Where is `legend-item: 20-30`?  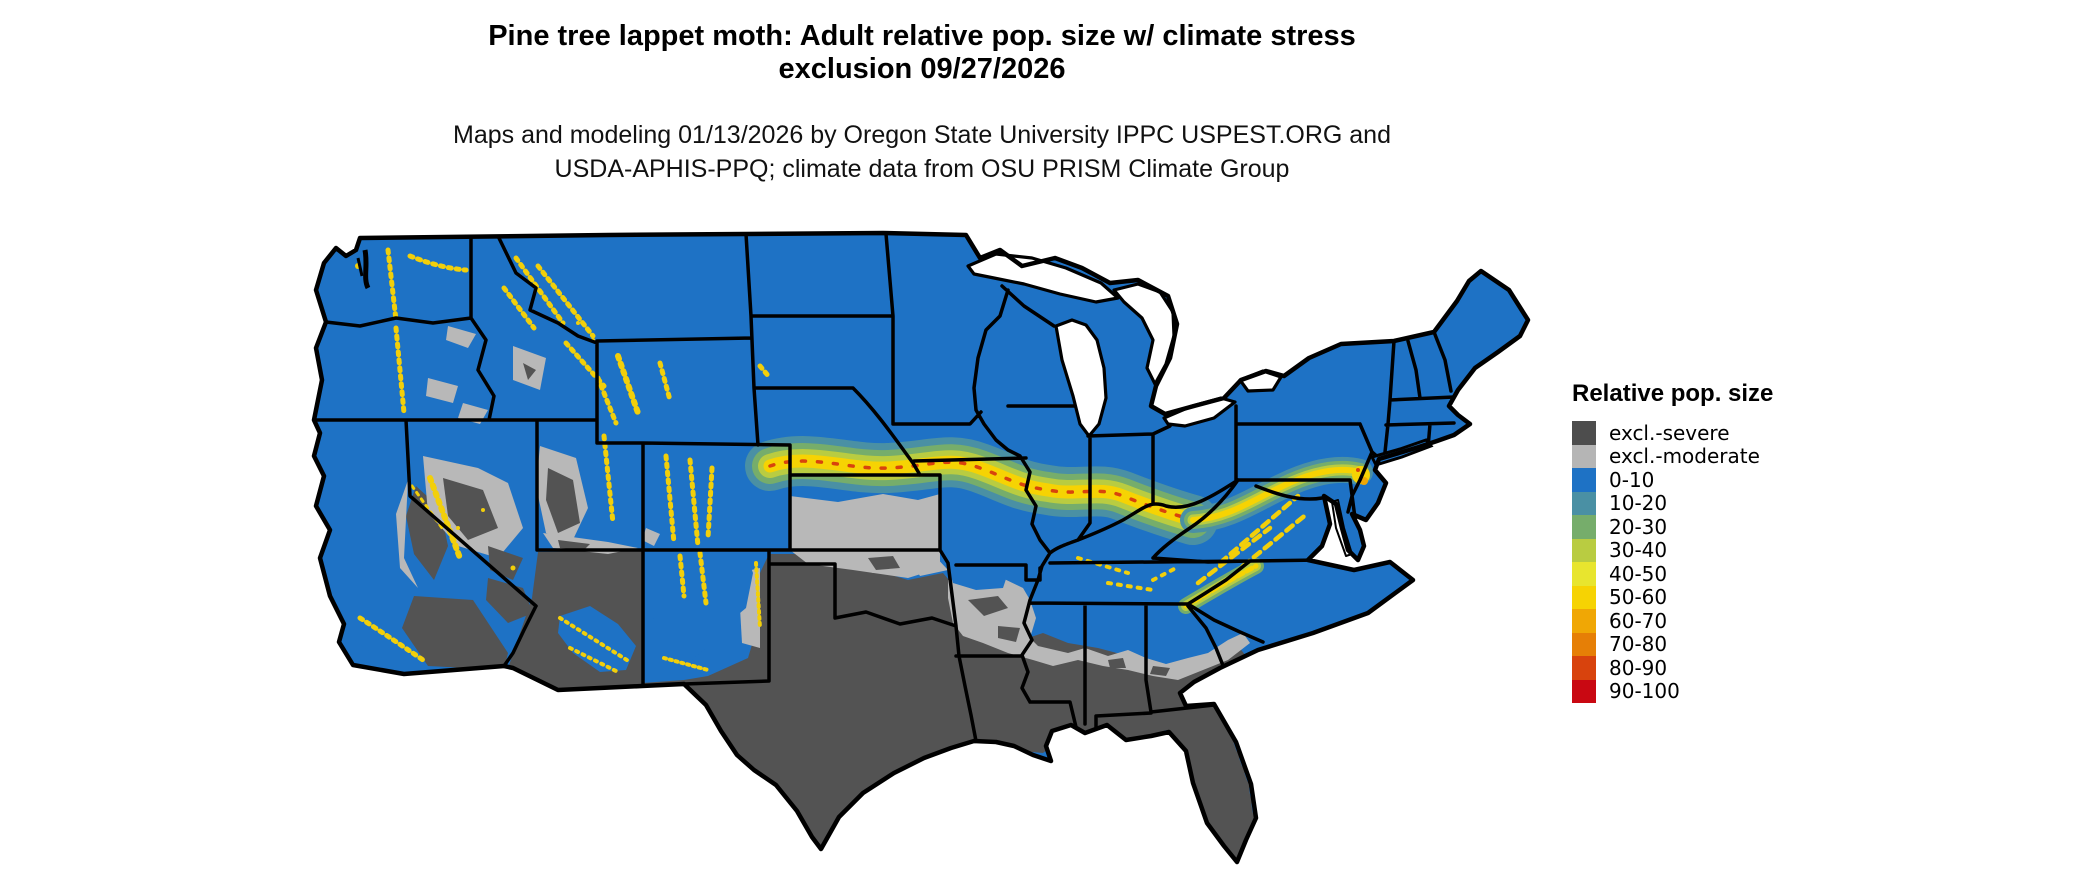 legend-item: 20-30 is located at coordinates (1672, 527).